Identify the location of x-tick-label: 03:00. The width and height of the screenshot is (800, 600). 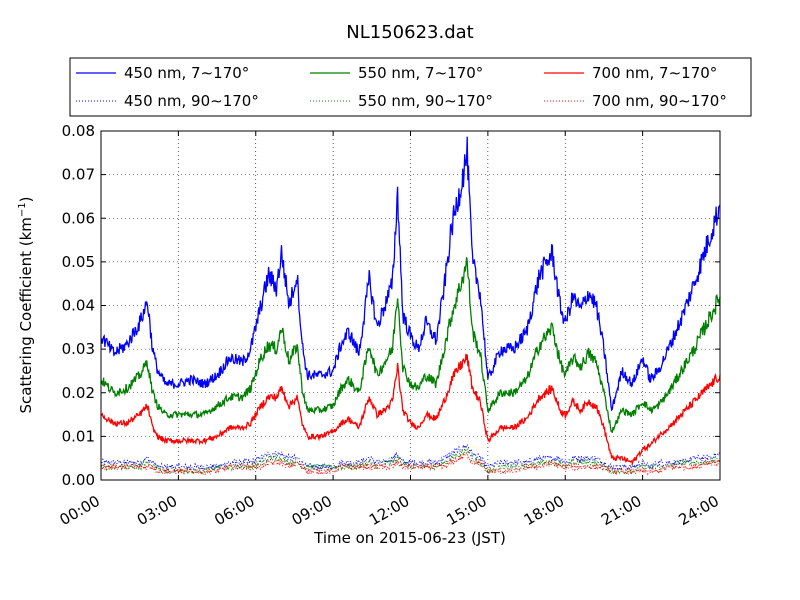
(157, 510).